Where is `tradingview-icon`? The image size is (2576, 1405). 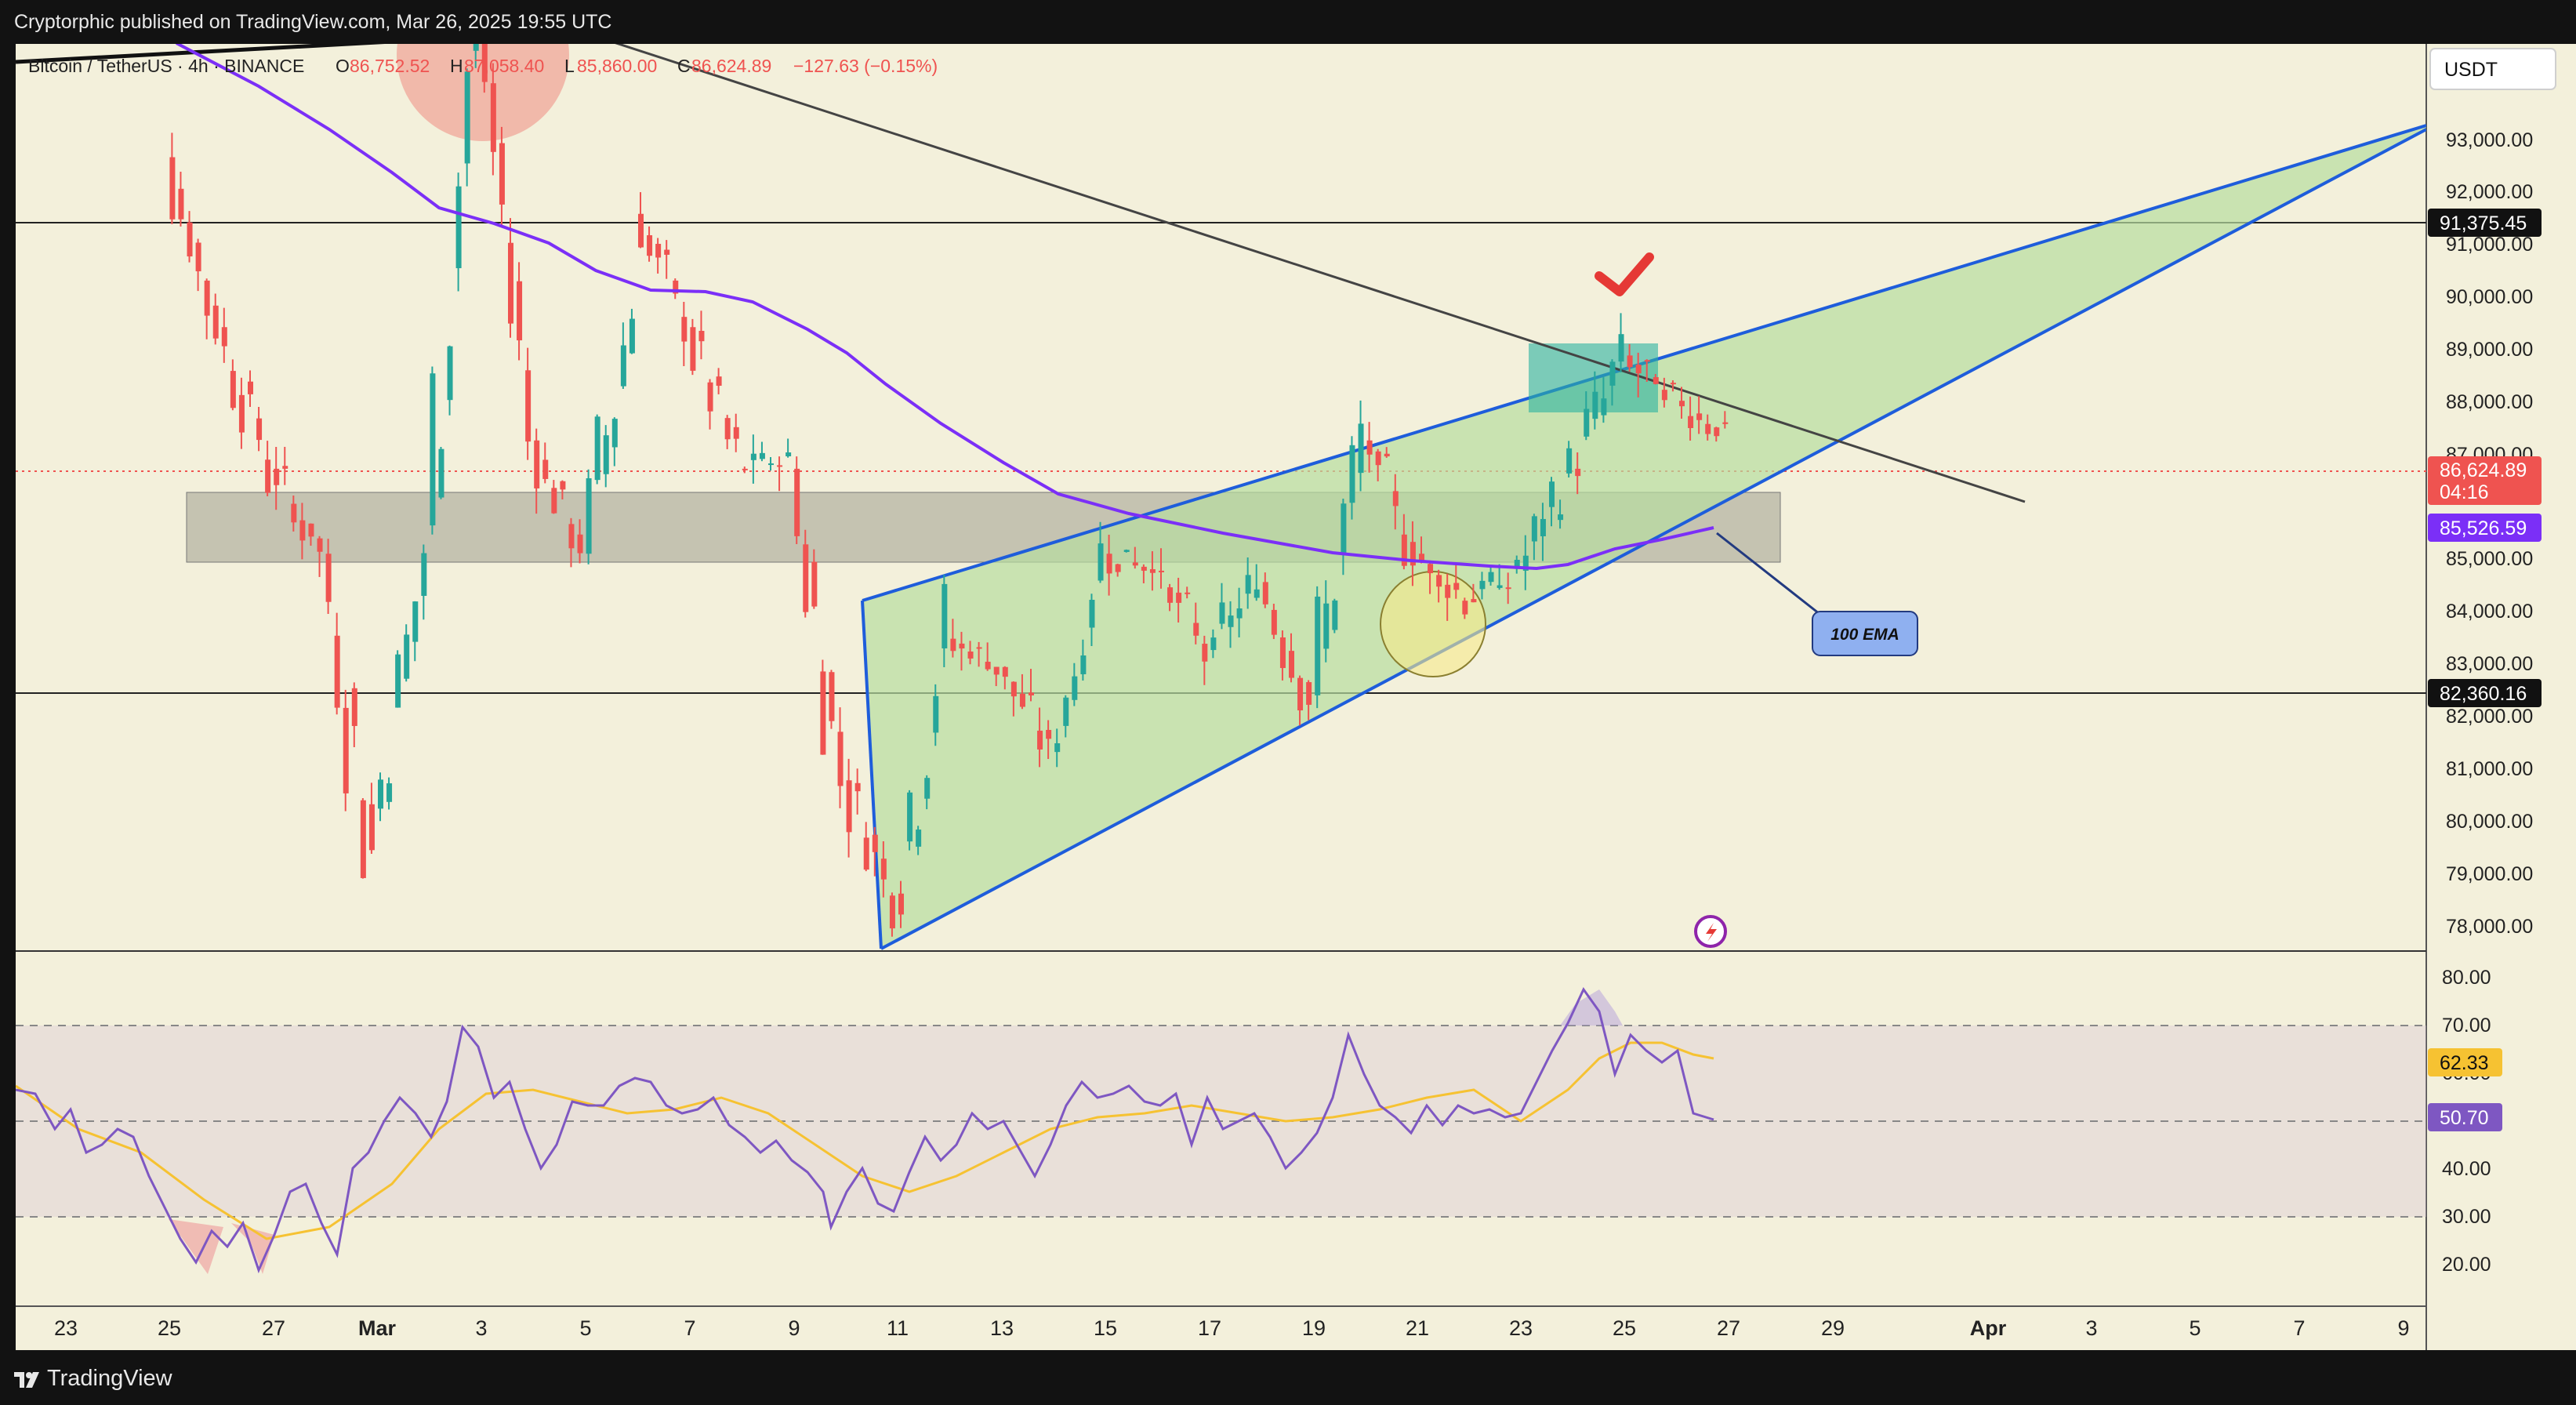
tradingview-icon is located at coordinates (26, 1380).